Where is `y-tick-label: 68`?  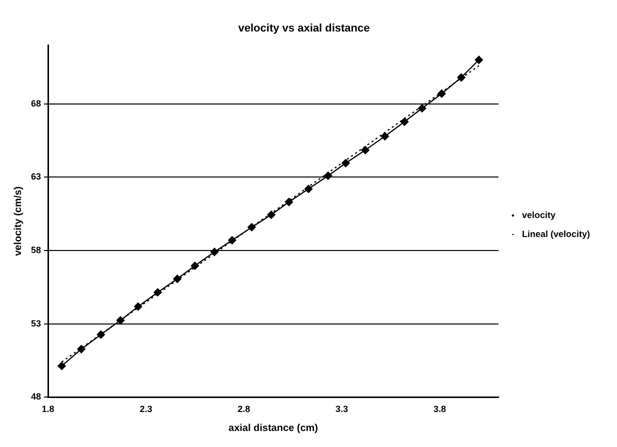 y-tick-label: 68 is located at coordinates (36, 103).